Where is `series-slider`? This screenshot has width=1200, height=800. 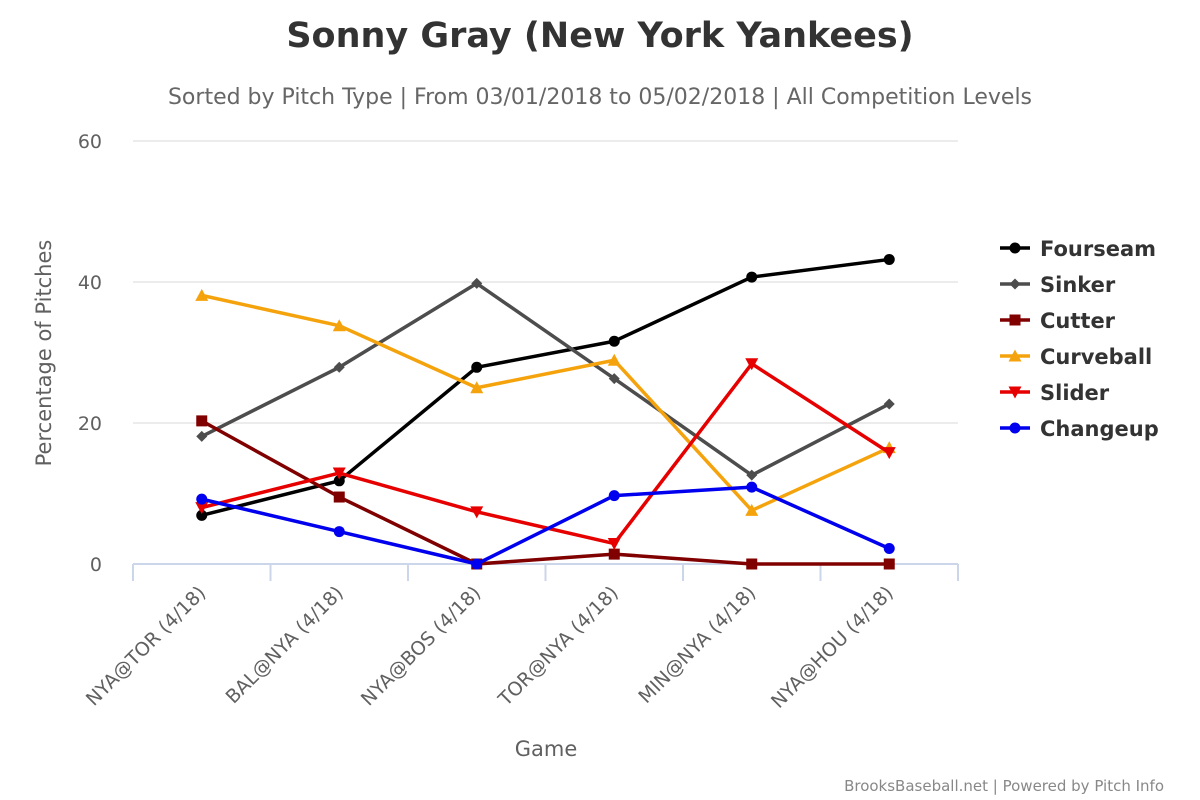 series-slider is located at coordinates (545, 454).